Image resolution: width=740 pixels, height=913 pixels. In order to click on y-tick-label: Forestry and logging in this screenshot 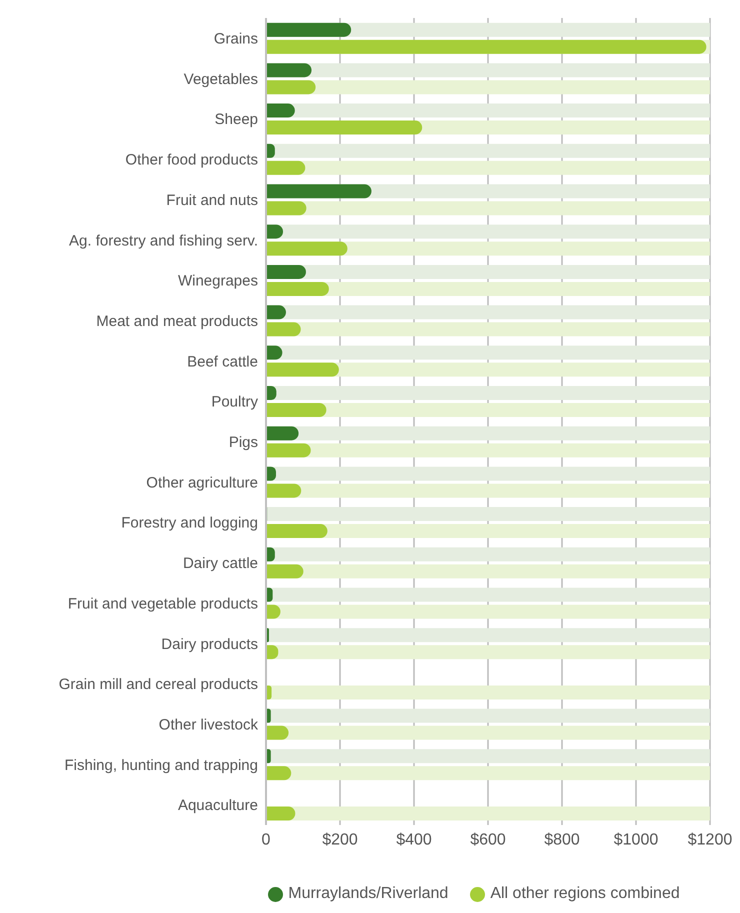, I will do `click(189, 523)`.